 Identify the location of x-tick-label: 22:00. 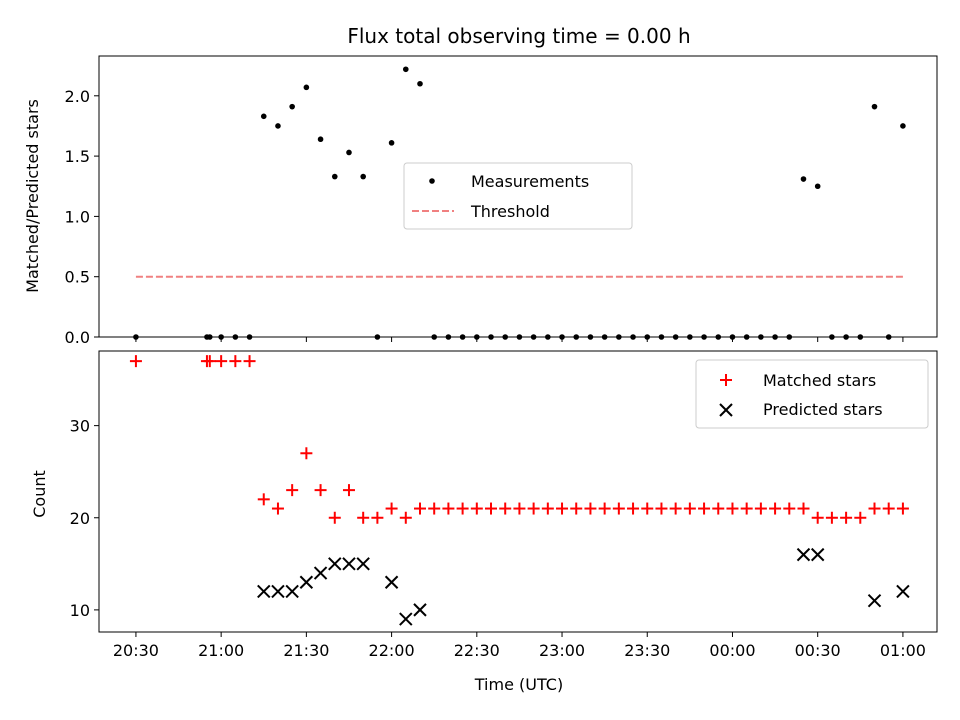
(392, 650).